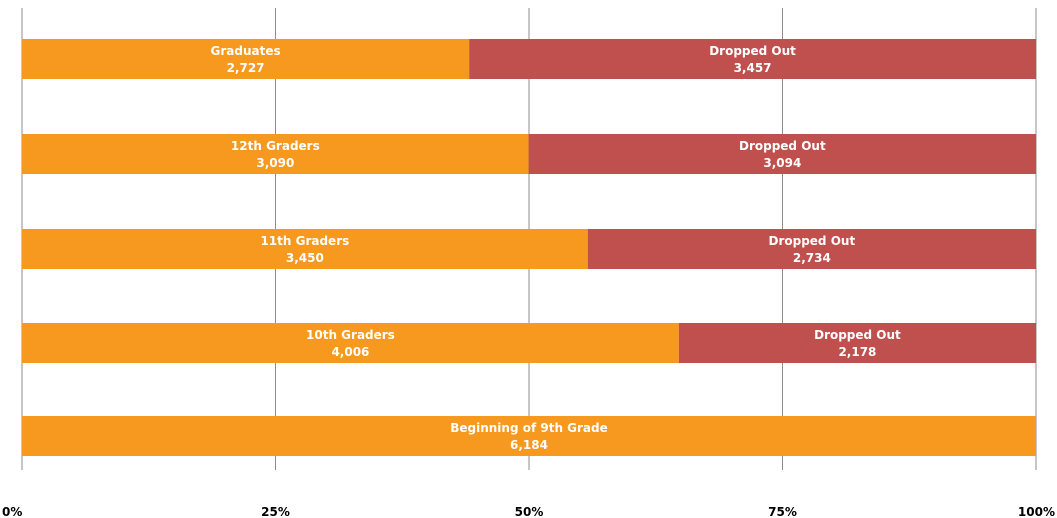  What do you see at coordinates (304, 241) in the screenshot?
I see `segment-name-label: 11th Graders` at bounding box center [304, 241].